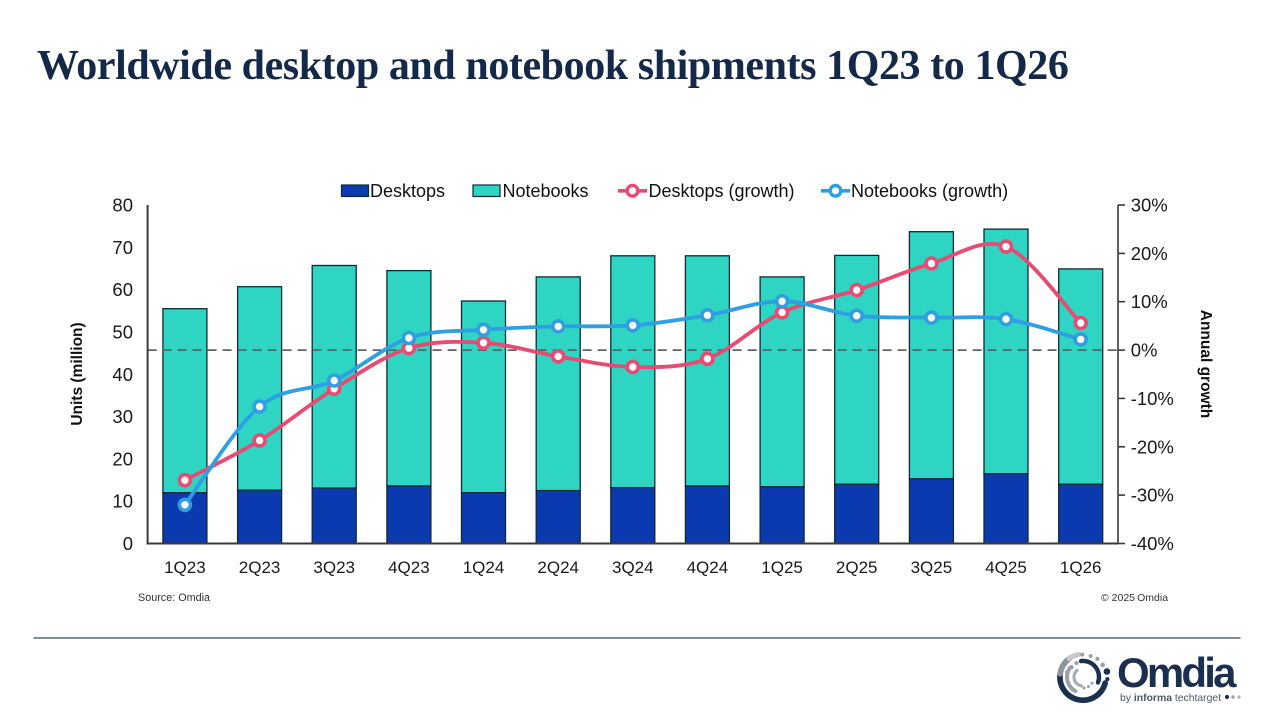 The height and width of the screenshot is (720, 1280). I want to click on svg-text: 1Q24, so click(484, 567).